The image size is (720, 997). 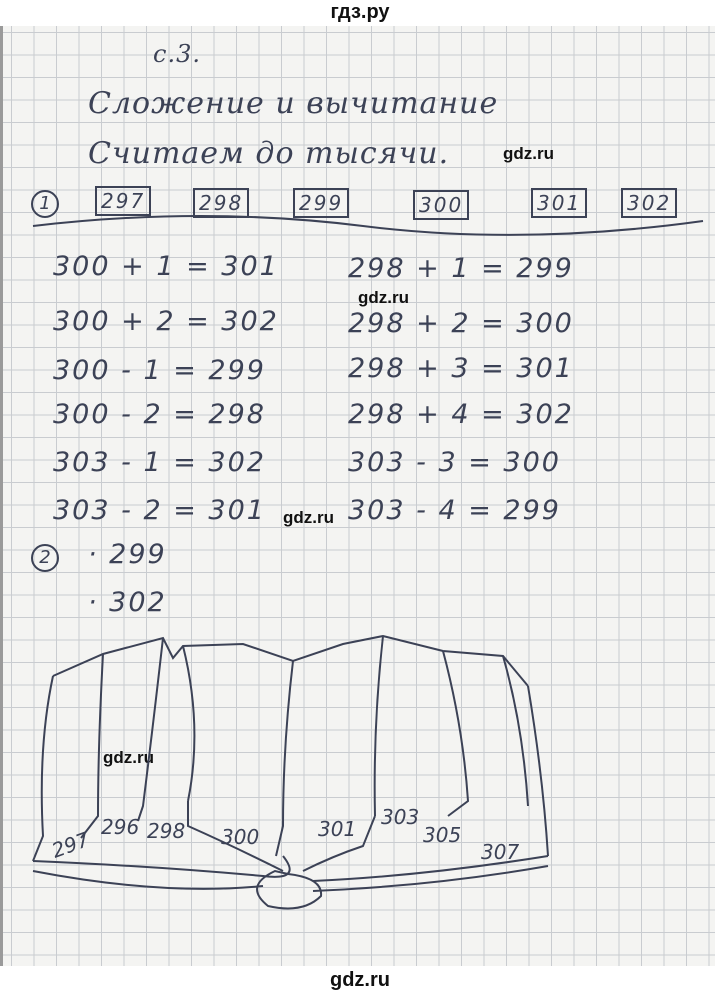 I want to click on equation: 303 - 2 = 301, so click(x=159, y=510).